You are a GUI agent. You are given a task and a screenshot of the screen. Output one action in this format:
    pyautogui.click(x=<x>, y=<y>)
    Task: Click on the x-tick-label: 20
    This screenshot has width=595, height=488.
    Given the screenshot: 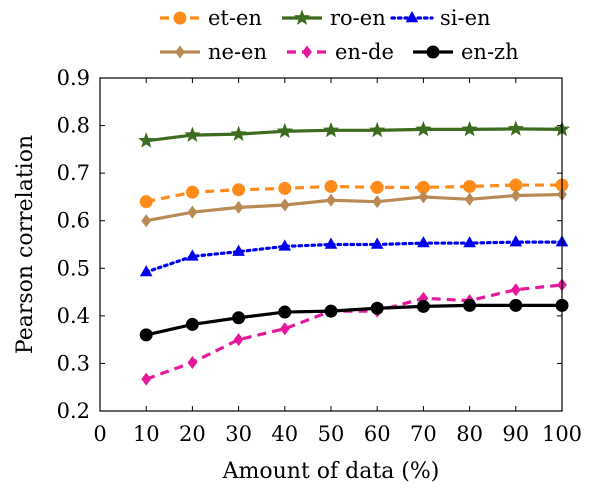 What is the action you would take?
    pyautogui.click(x=192, y=434)
    